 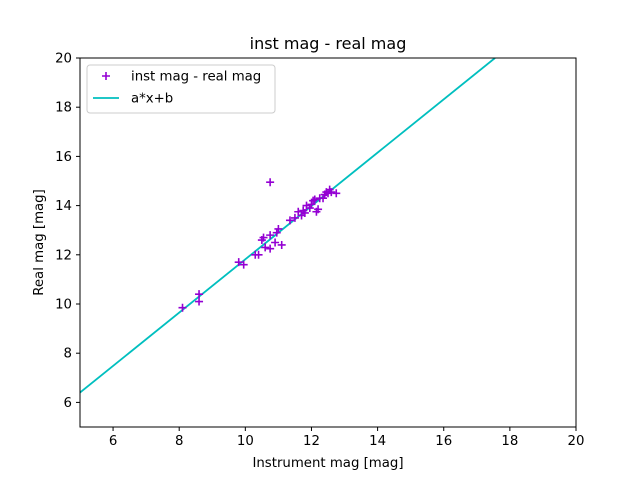 What do you see at coordinates (196, 77) in the screenshot?
I see `legend-label-scatter: inst mag - real mag` at bounding box center [196, 77].